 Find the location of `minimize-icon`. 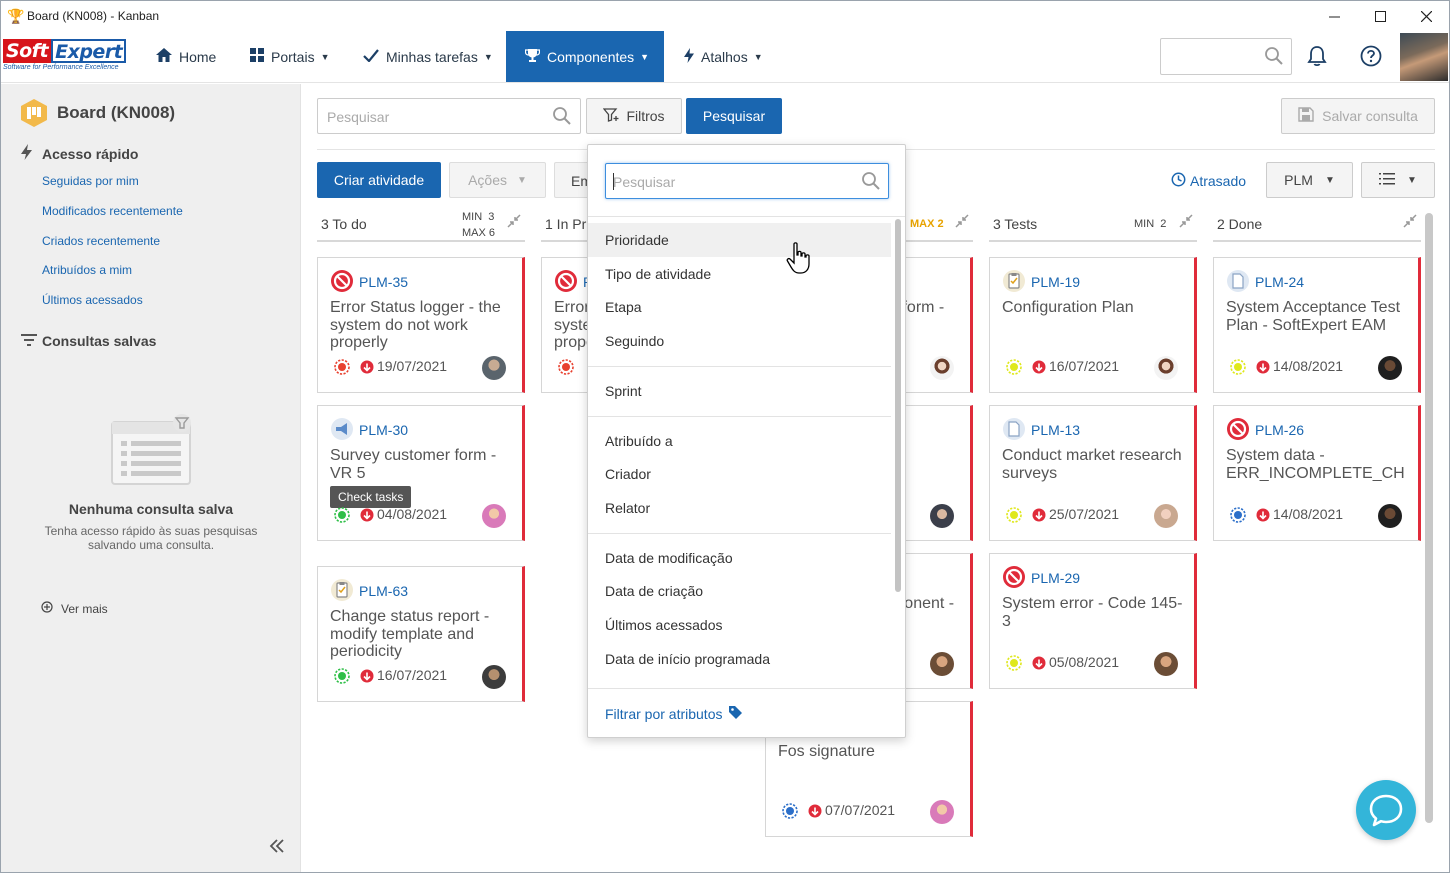

minimize-icon is located at coordinates (1334, 16).